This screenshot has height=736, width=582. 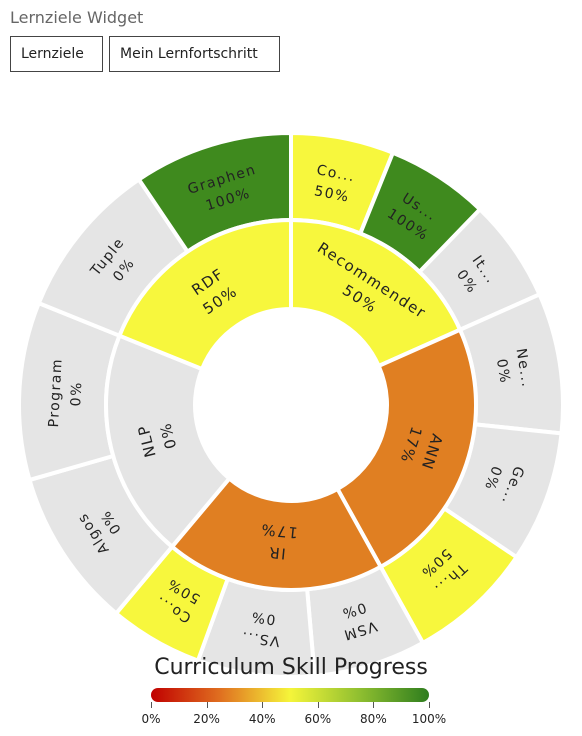 I want to click on outer-ring-value: 50%, so click(x=332, y=194).